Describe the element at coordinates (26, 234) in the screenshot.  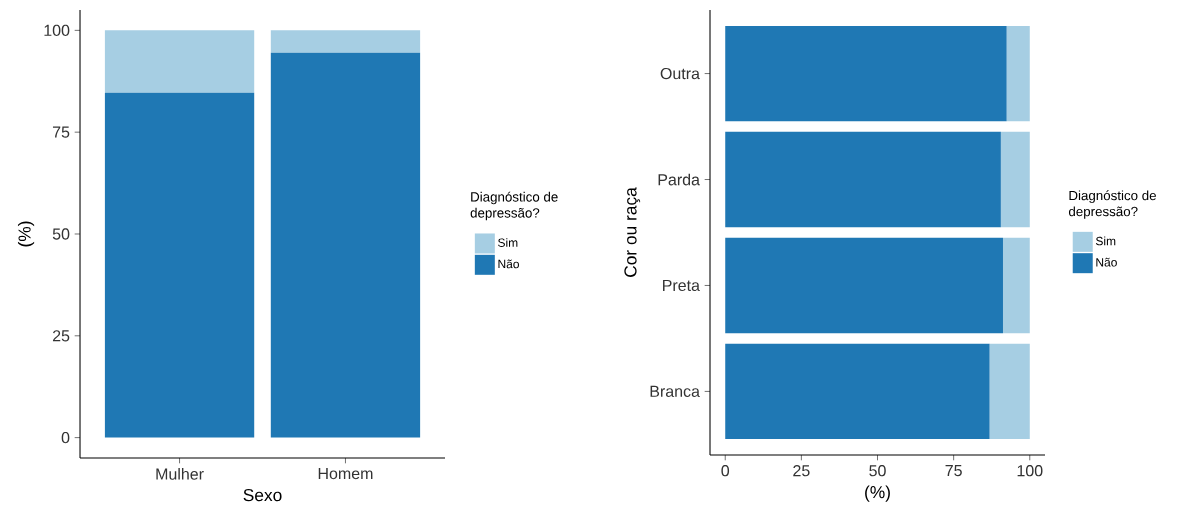
I see `y-axis-title: (%)` at that location.